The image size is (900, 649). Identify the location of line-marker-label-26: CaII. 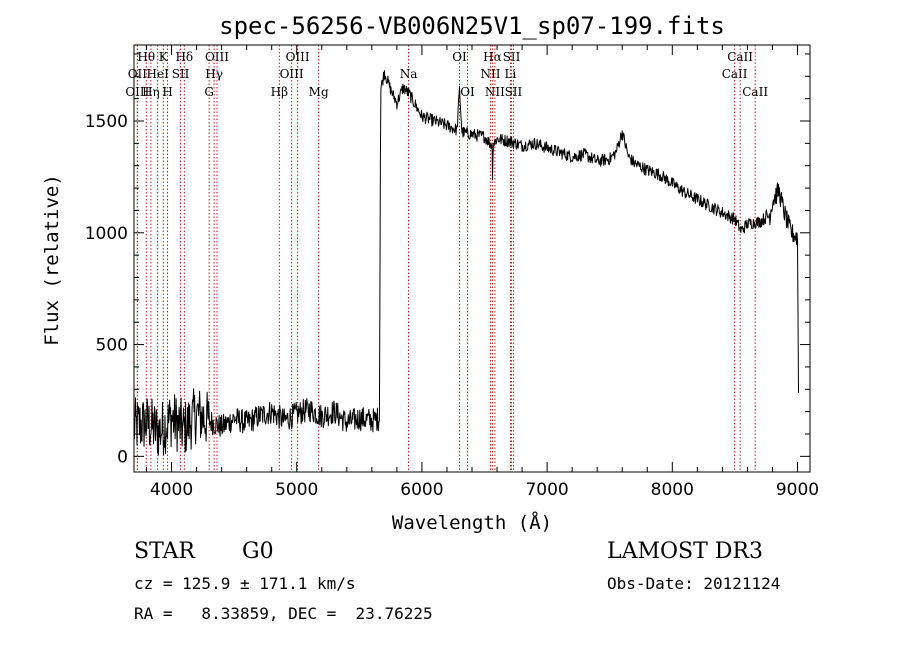
(740, 57).